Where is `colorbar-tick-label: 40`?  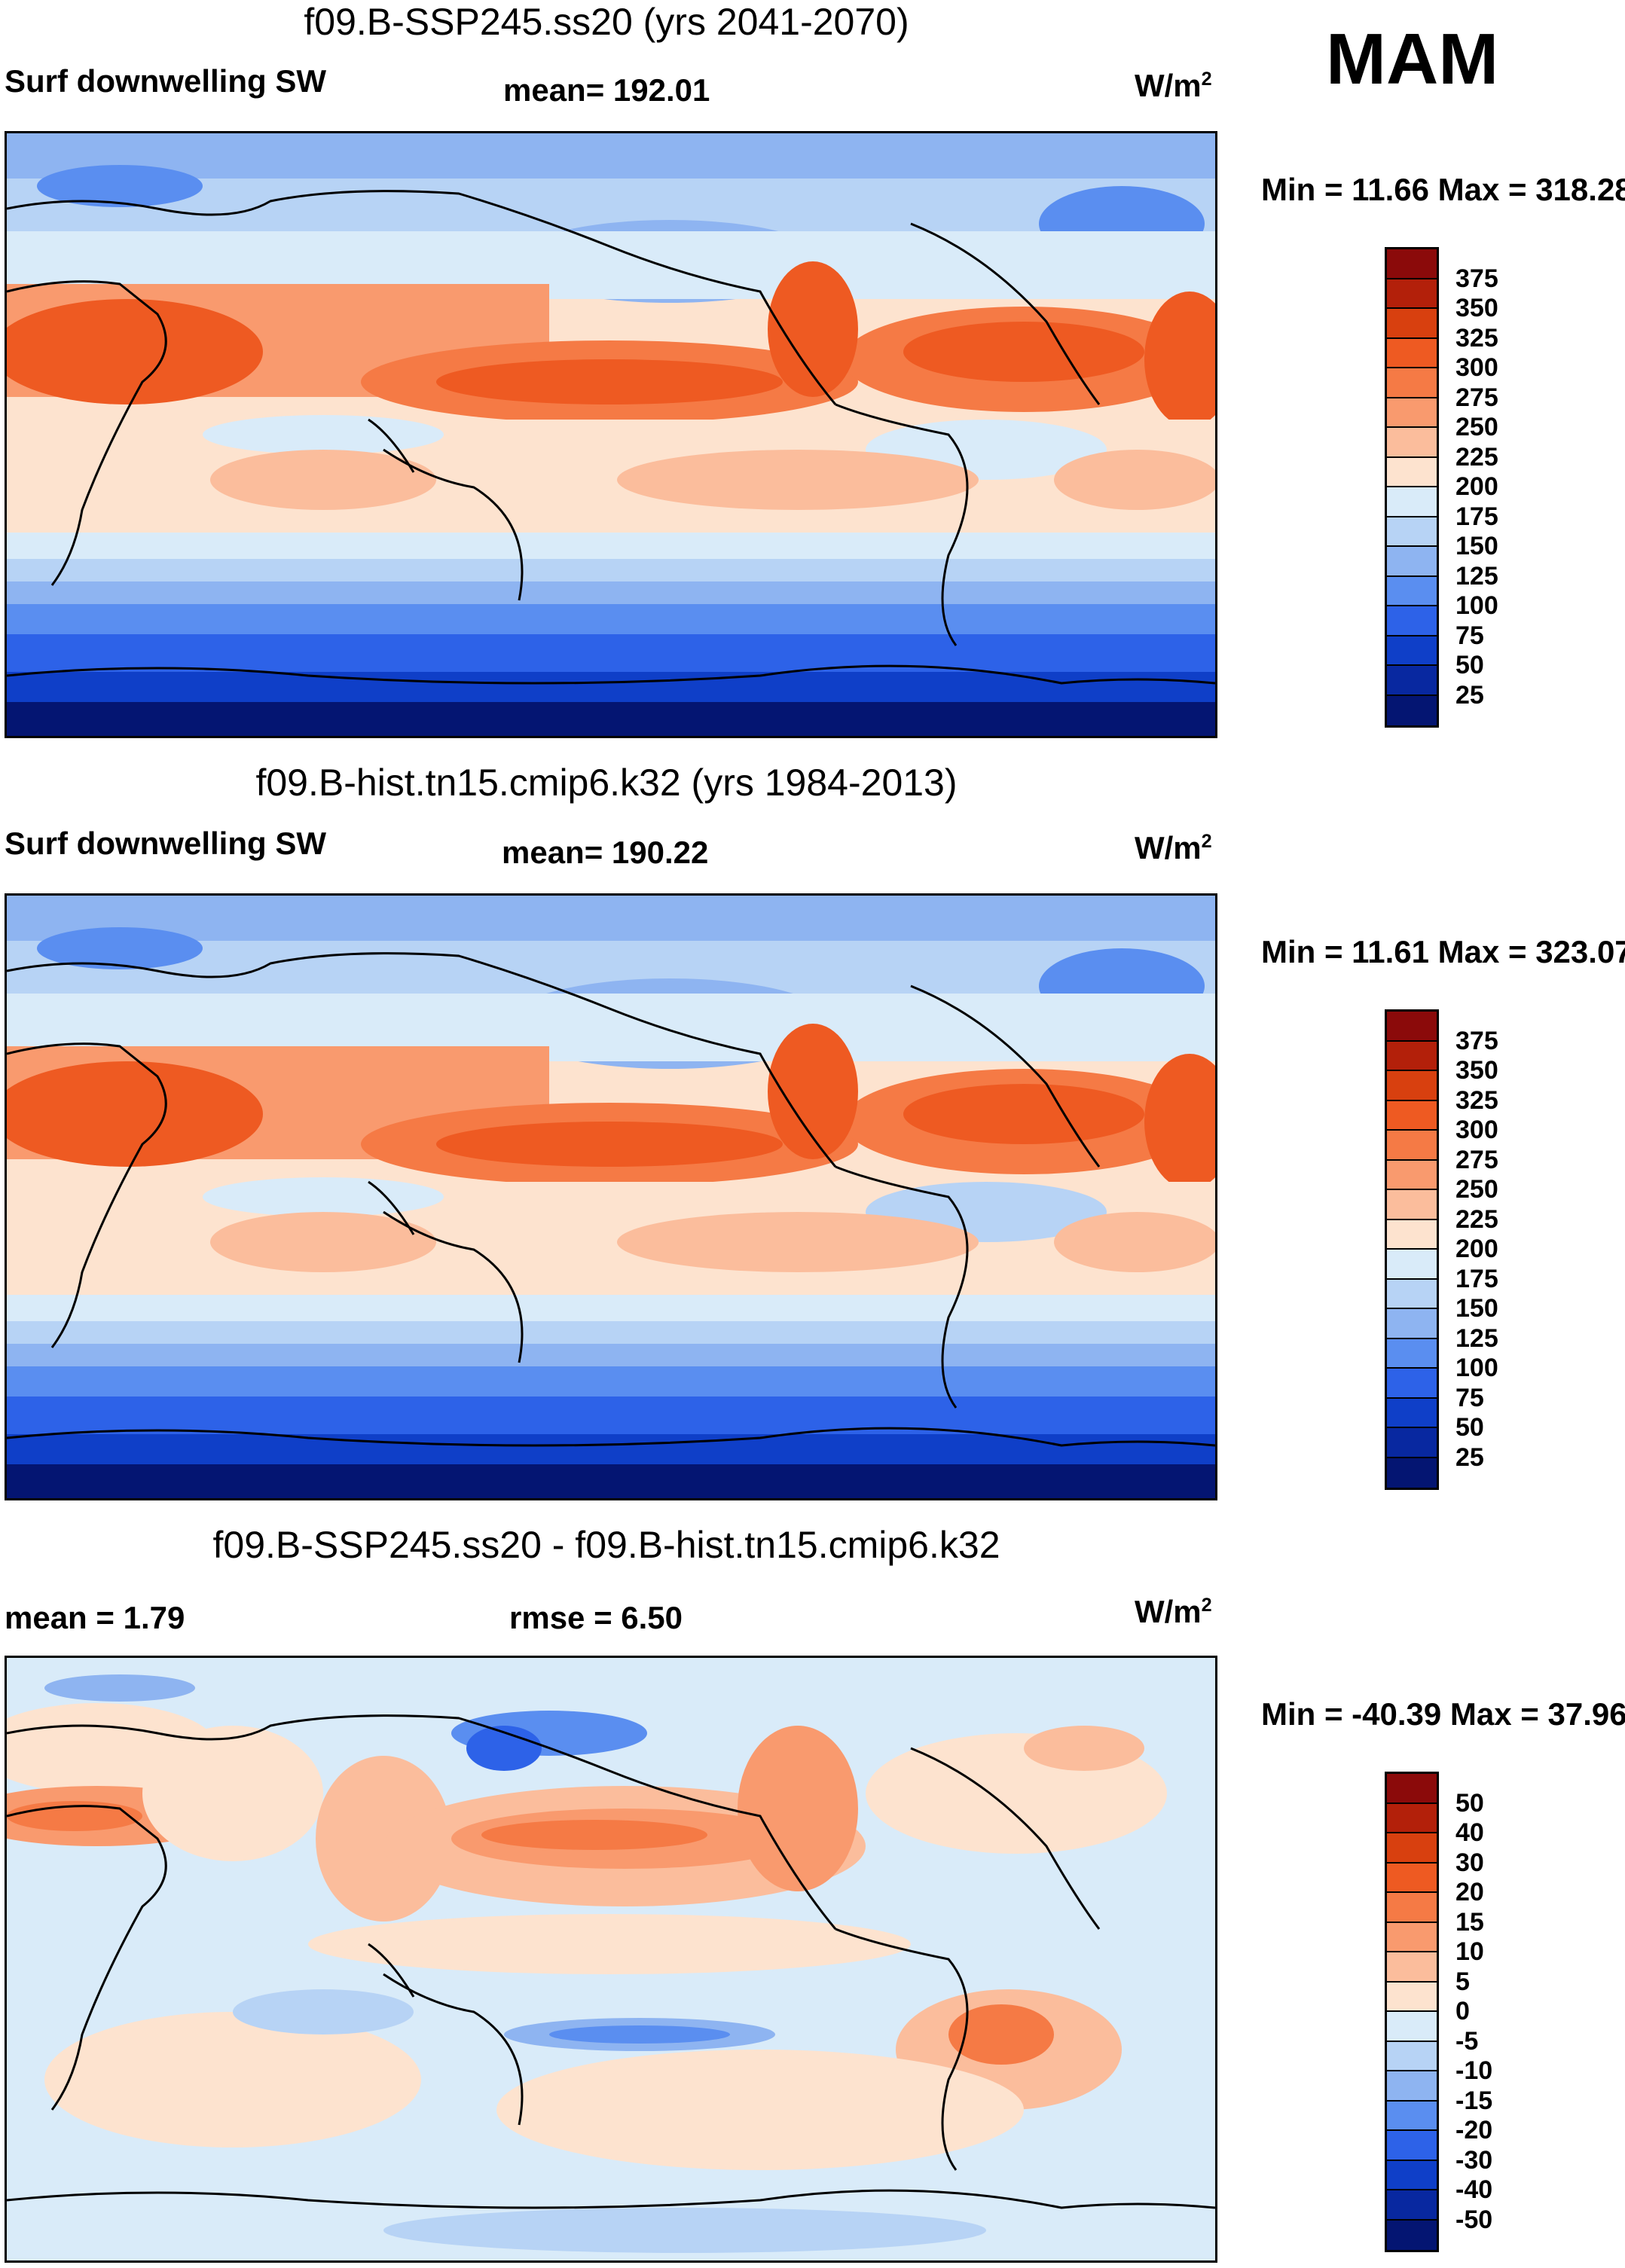
colorbar-tick-label: 40 is located at coordinates (1469, 1832).